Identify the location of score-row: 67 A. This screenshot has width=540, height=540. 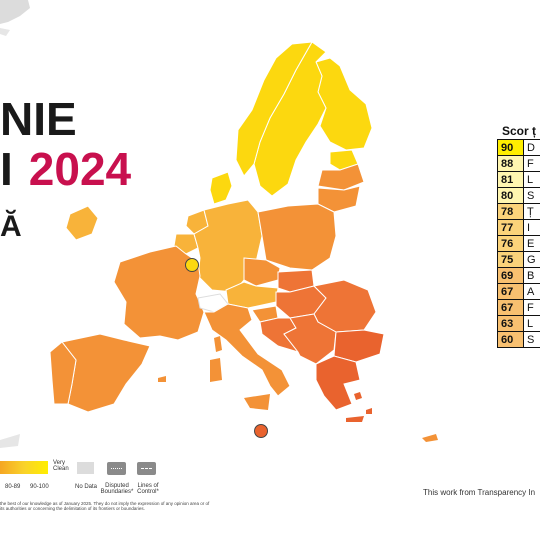
(518, 292).